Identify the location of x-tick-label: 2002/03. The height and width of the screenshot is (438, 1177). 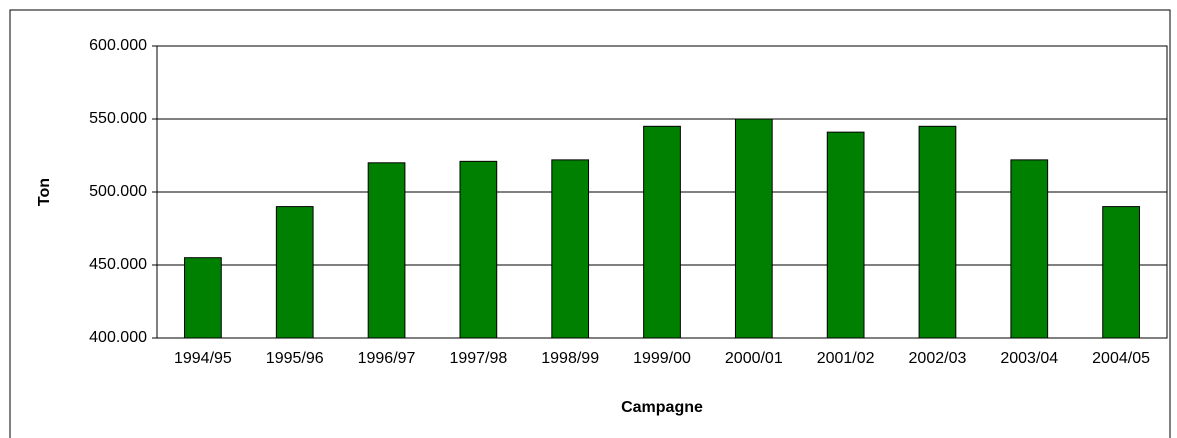
(938, 358).